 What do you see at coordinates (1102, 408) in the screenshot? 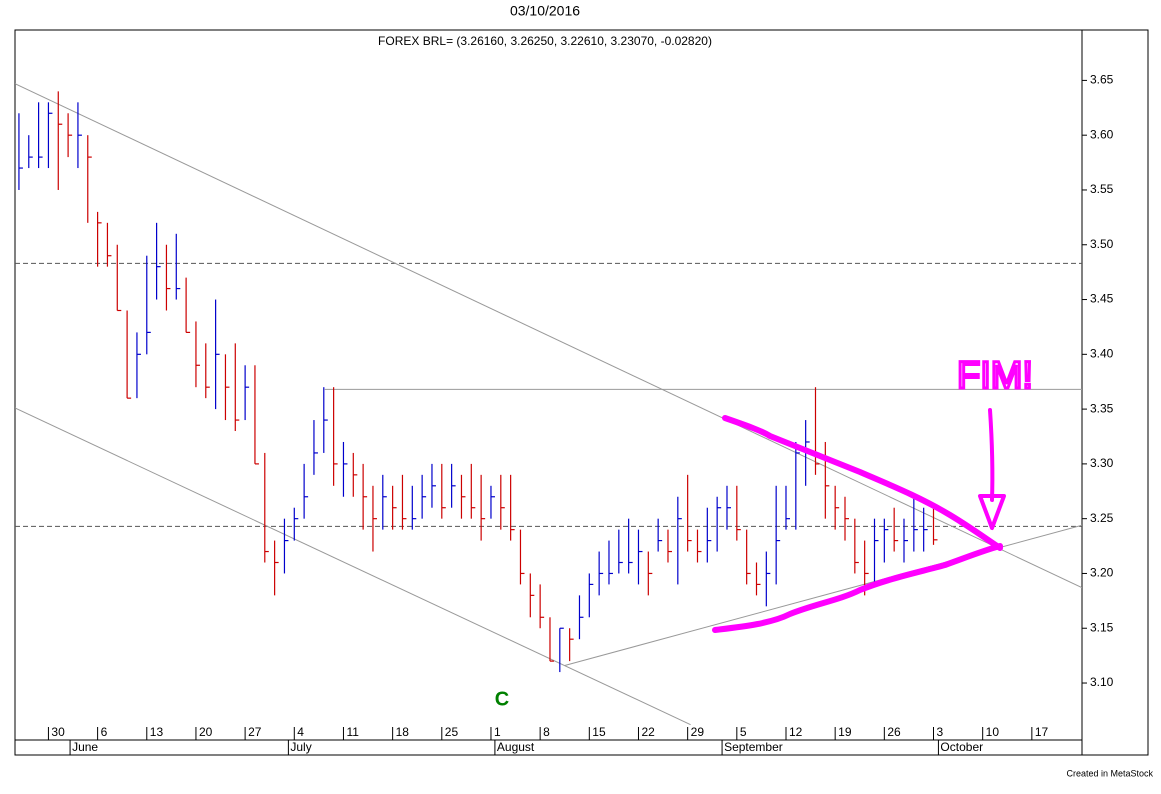
I see `y-tick-label: 3.35` at bounding box center [1102, 408].